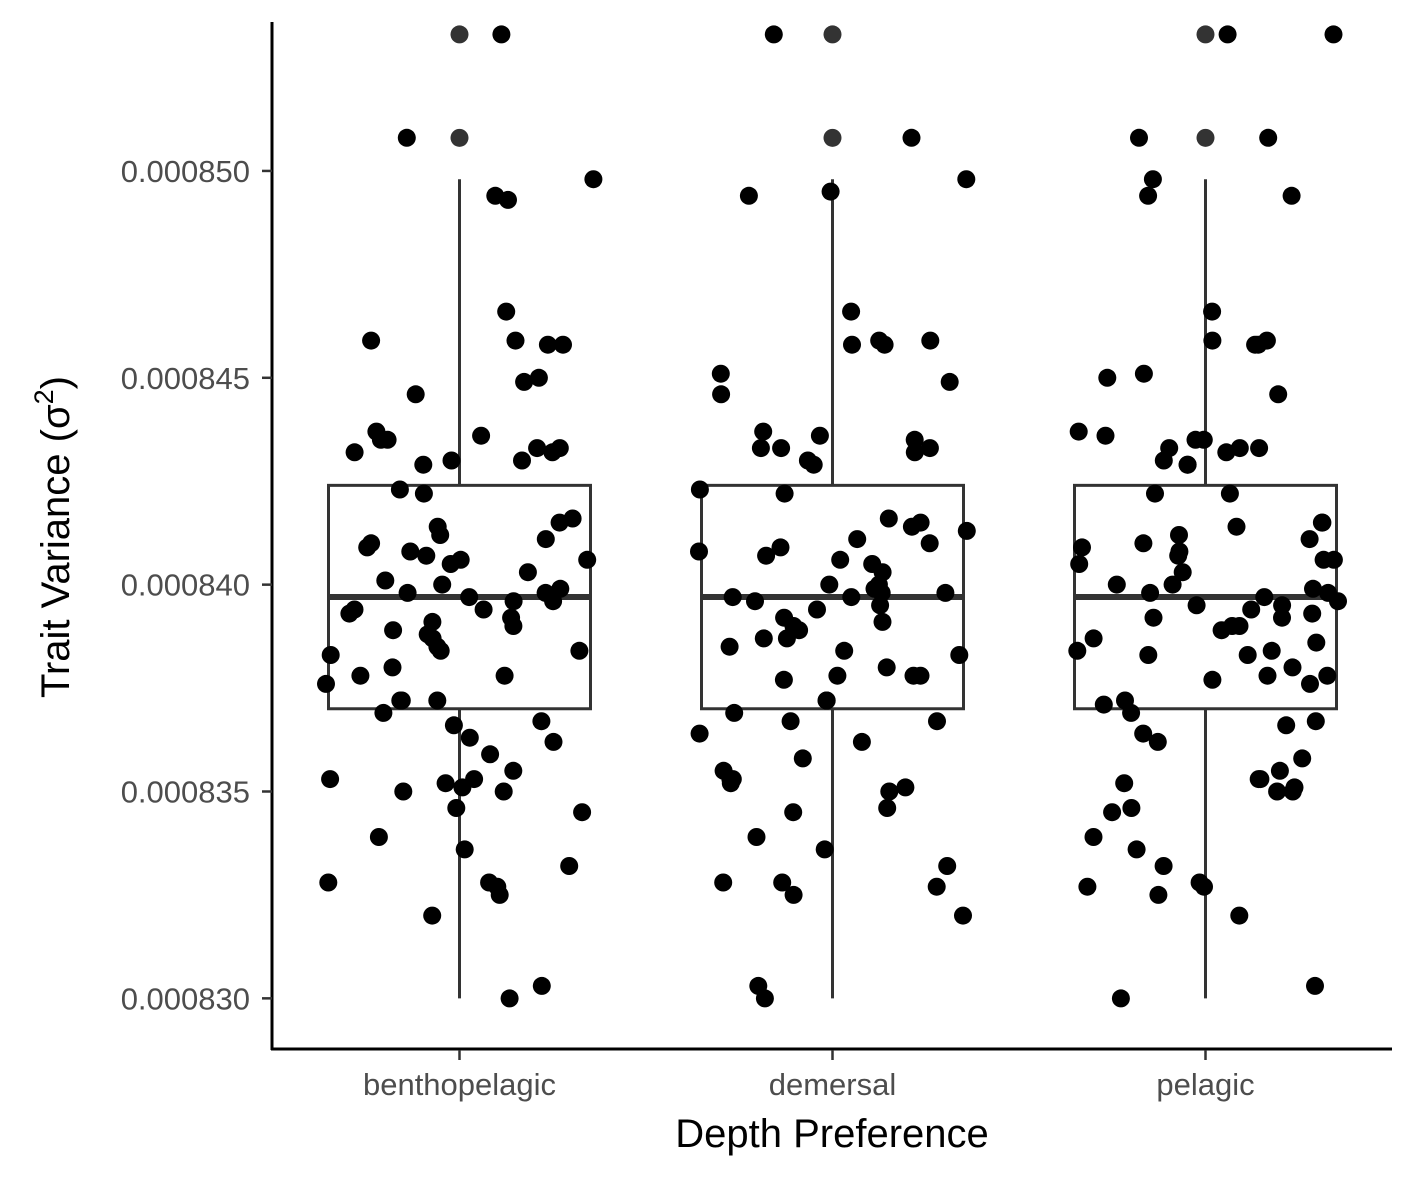 The image size is (1417, 1181). What do you see at coordinates (459, 1084) in the screenshot?
I see `x-tick-label: benthopelagic` at bounding box center [459, 1084].